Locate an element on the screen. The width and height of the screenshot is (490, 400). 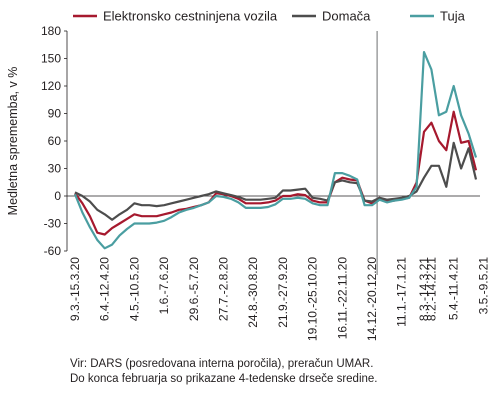
y-tick-label: 60 is located at coordinates (55, 141).